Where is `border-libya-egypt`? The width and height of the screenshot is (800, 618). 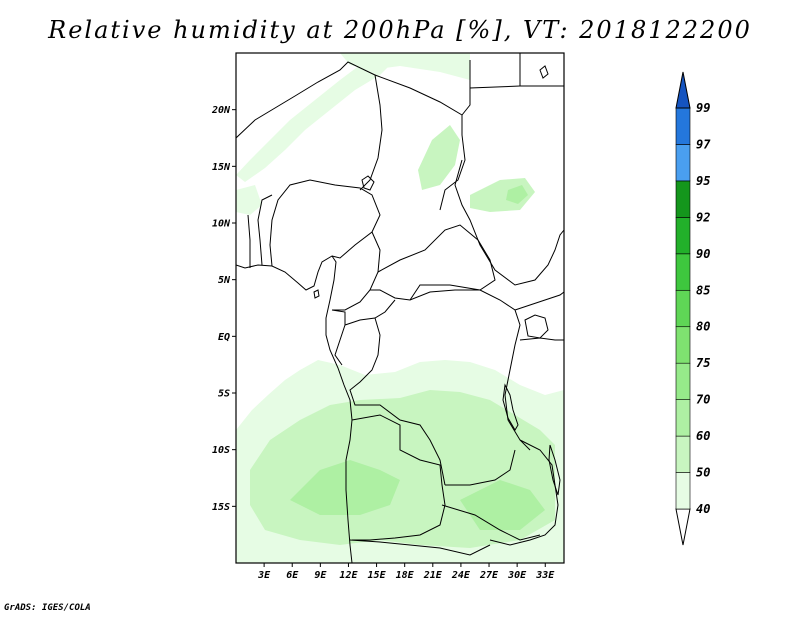
border-libya-egypt is located at coordinates (512, 100).